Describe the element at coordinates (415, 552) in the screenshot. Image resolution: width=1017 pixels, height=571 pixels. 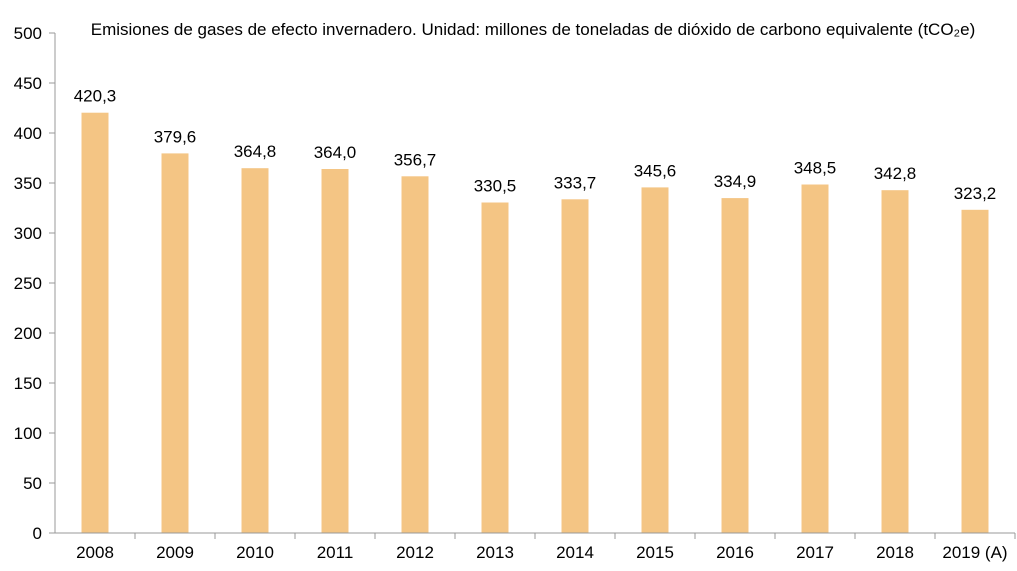
I see `x-tick-label: 2012` at that location.